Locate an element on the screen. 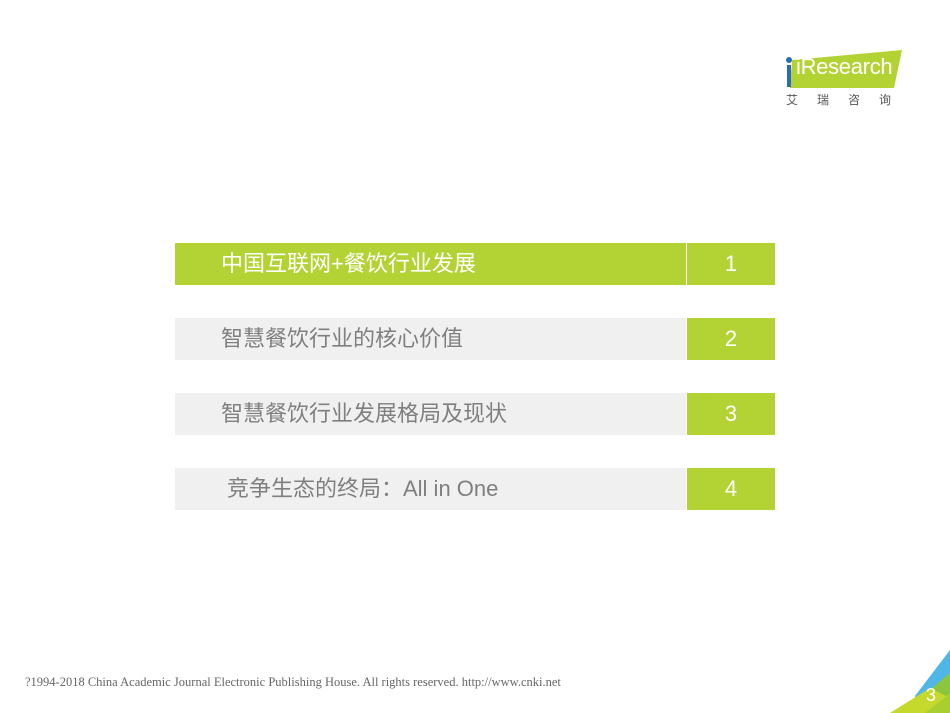 The width and height of the screenshot is (950, 713). agenda-item-4: 竞争生态的终局：All in One 4 is located at coordinates (475, 489).